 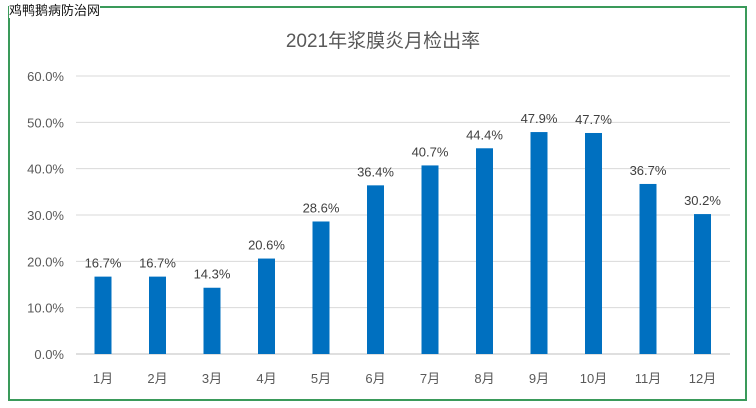 I want to click on data-label: 40.7%, so click(x=430, y=151).